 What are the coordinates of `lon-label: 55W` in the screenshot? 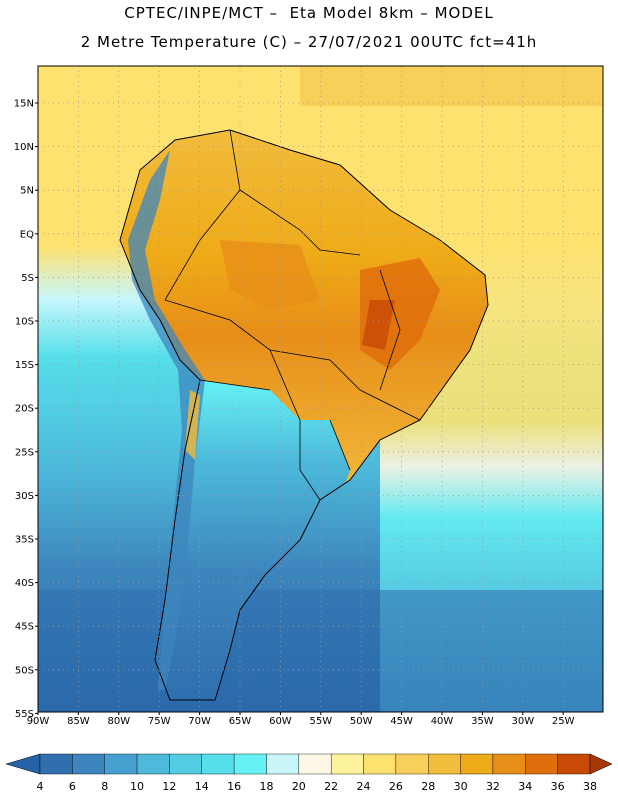 It's located at (320, 721).